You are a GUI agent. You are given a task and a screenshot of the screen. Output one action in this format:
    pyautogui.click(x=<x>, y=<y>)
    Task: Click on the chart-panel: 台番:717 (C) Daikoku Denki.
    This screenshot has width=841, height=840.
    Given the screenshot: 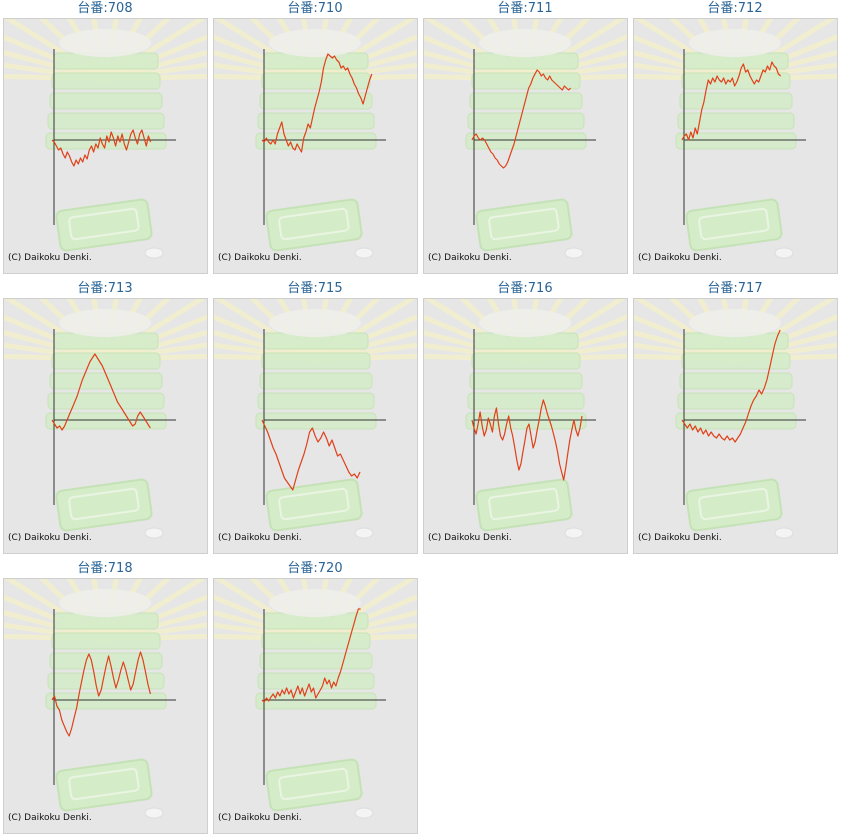 What is the action you would take?
    pyautogui.click(x=735, y=420)
    